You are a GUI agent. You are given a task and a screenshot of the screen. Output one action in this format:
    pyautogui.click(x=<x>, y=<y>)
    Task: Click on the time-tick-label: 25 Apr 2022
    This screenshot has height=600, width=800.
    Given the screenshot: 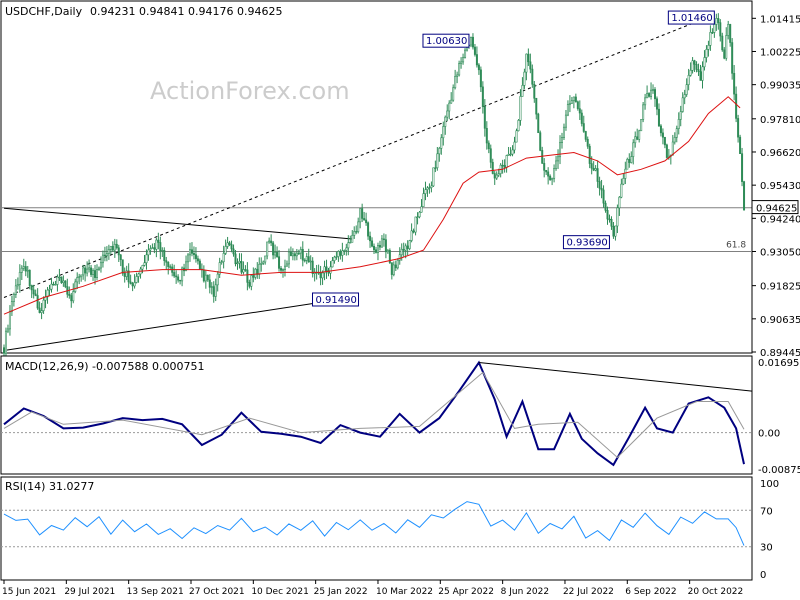 What is the action you would take?
    pyautogui.click(x=466, y=592)
    